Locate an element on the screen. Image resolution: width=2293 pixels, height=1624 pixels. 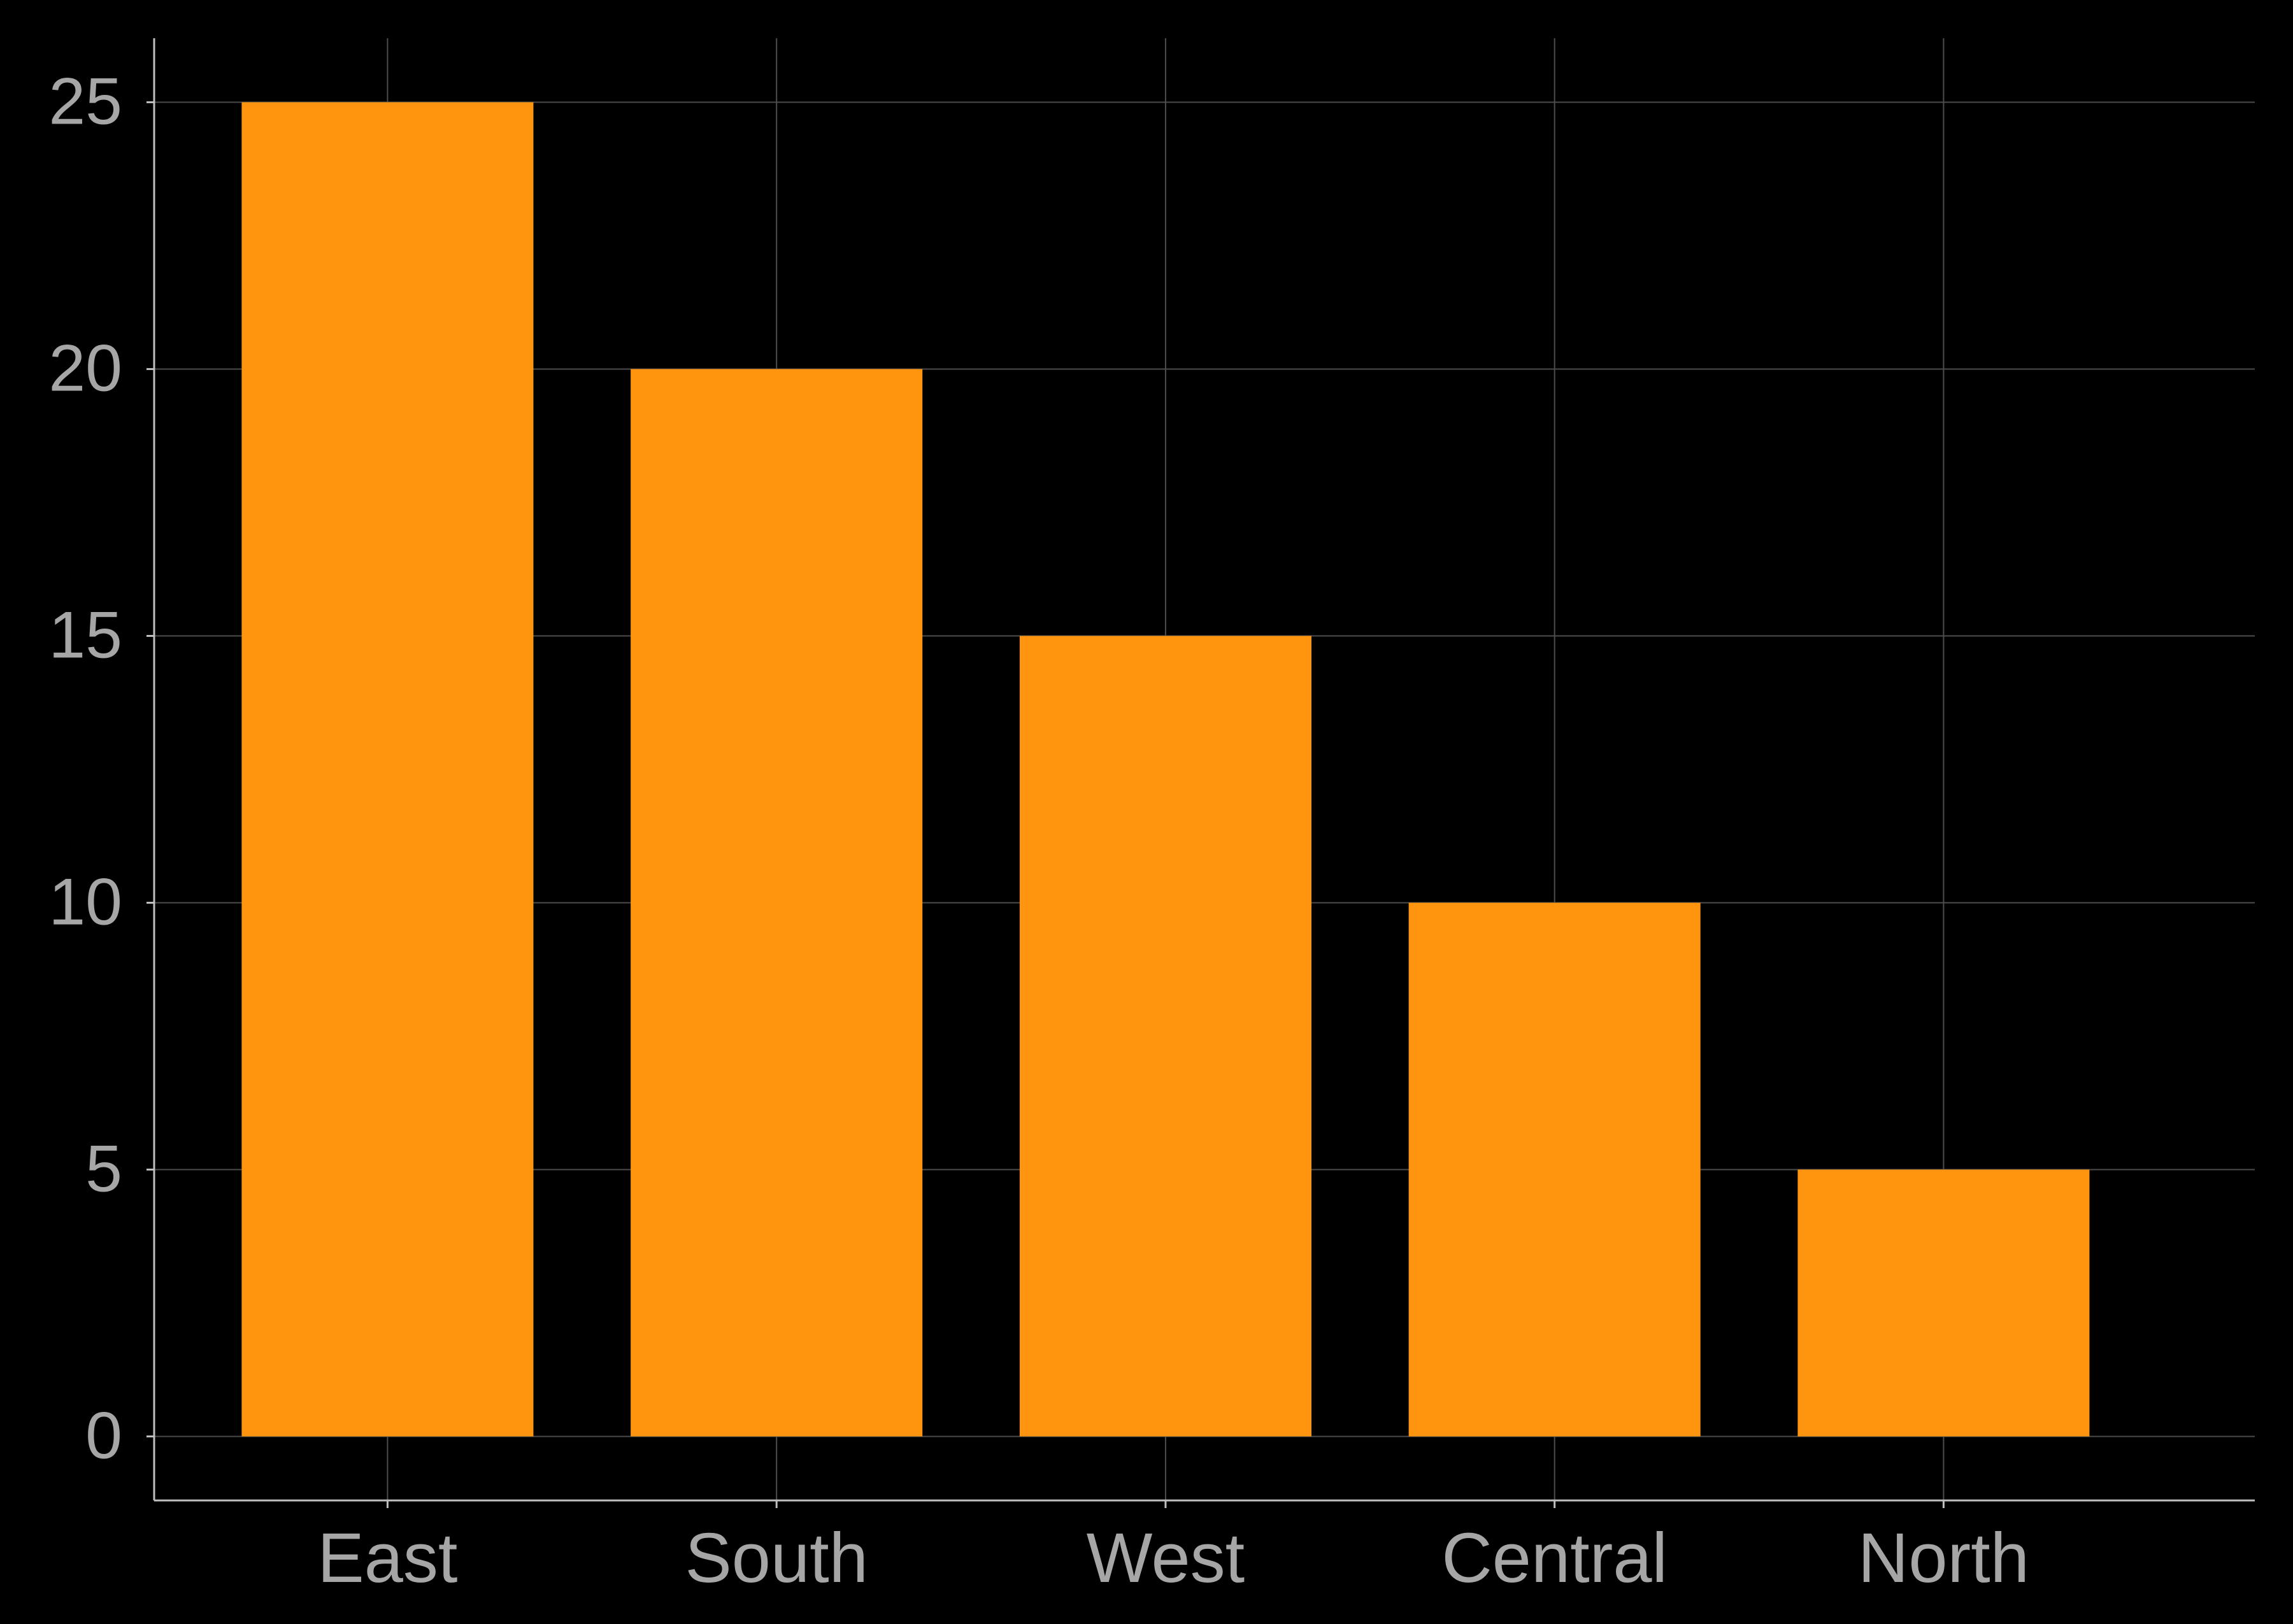
y-tick-label-20: 20 is located at coordinates (85, 369).